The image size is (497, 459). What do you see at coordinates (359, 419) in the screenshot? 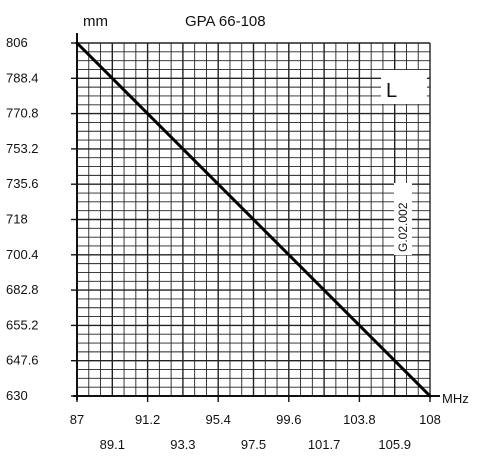
I see `x-tick-label: 103.8` at bounding box center [359, 419].